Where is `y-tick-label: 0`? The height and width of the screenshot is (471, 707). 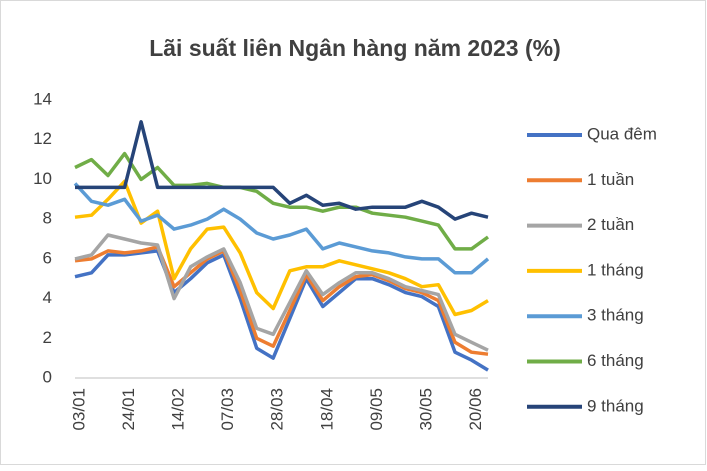
y-tick-label: 0 is located at coordinates (47, 376).